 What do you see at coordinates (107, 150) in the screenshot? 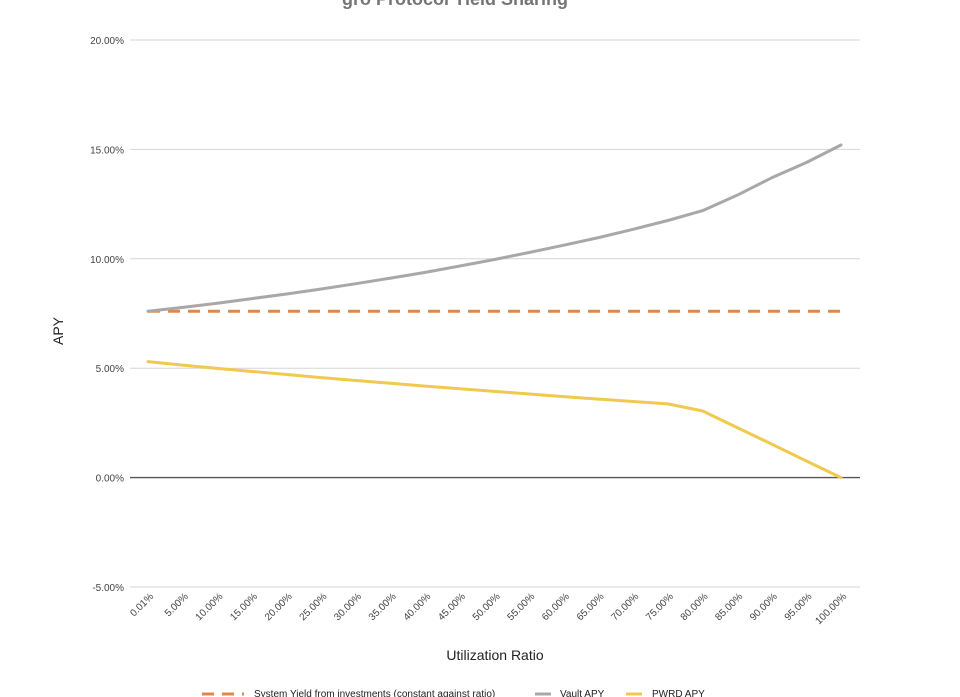
I see `y-tick-label: 15.00%` at bounding box center [107, 150].